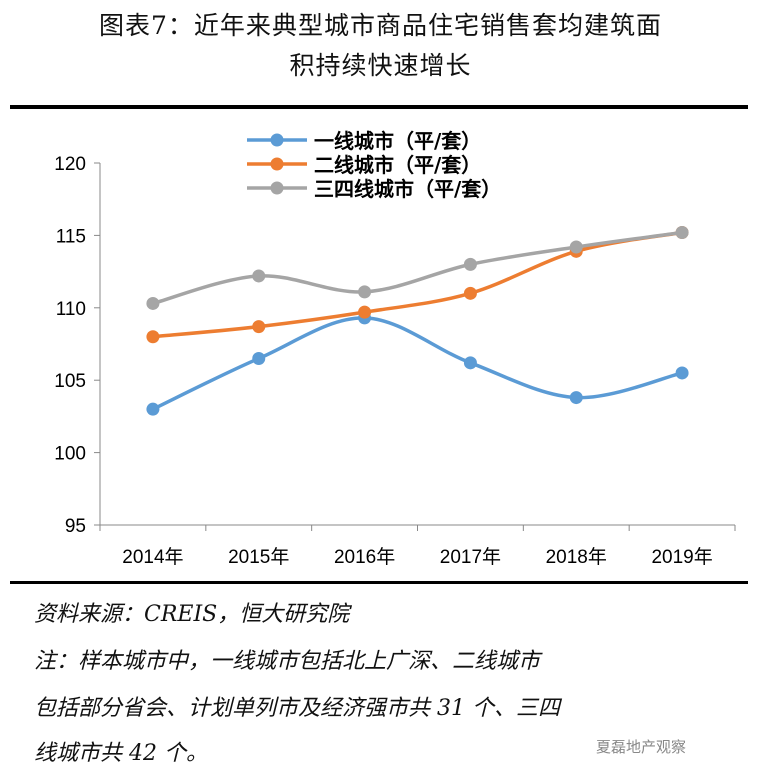  What do you see at coordinates (576, 557) in the screenshot?
I see `x-tick-label: 2018年` at bounding box center [576, 557].